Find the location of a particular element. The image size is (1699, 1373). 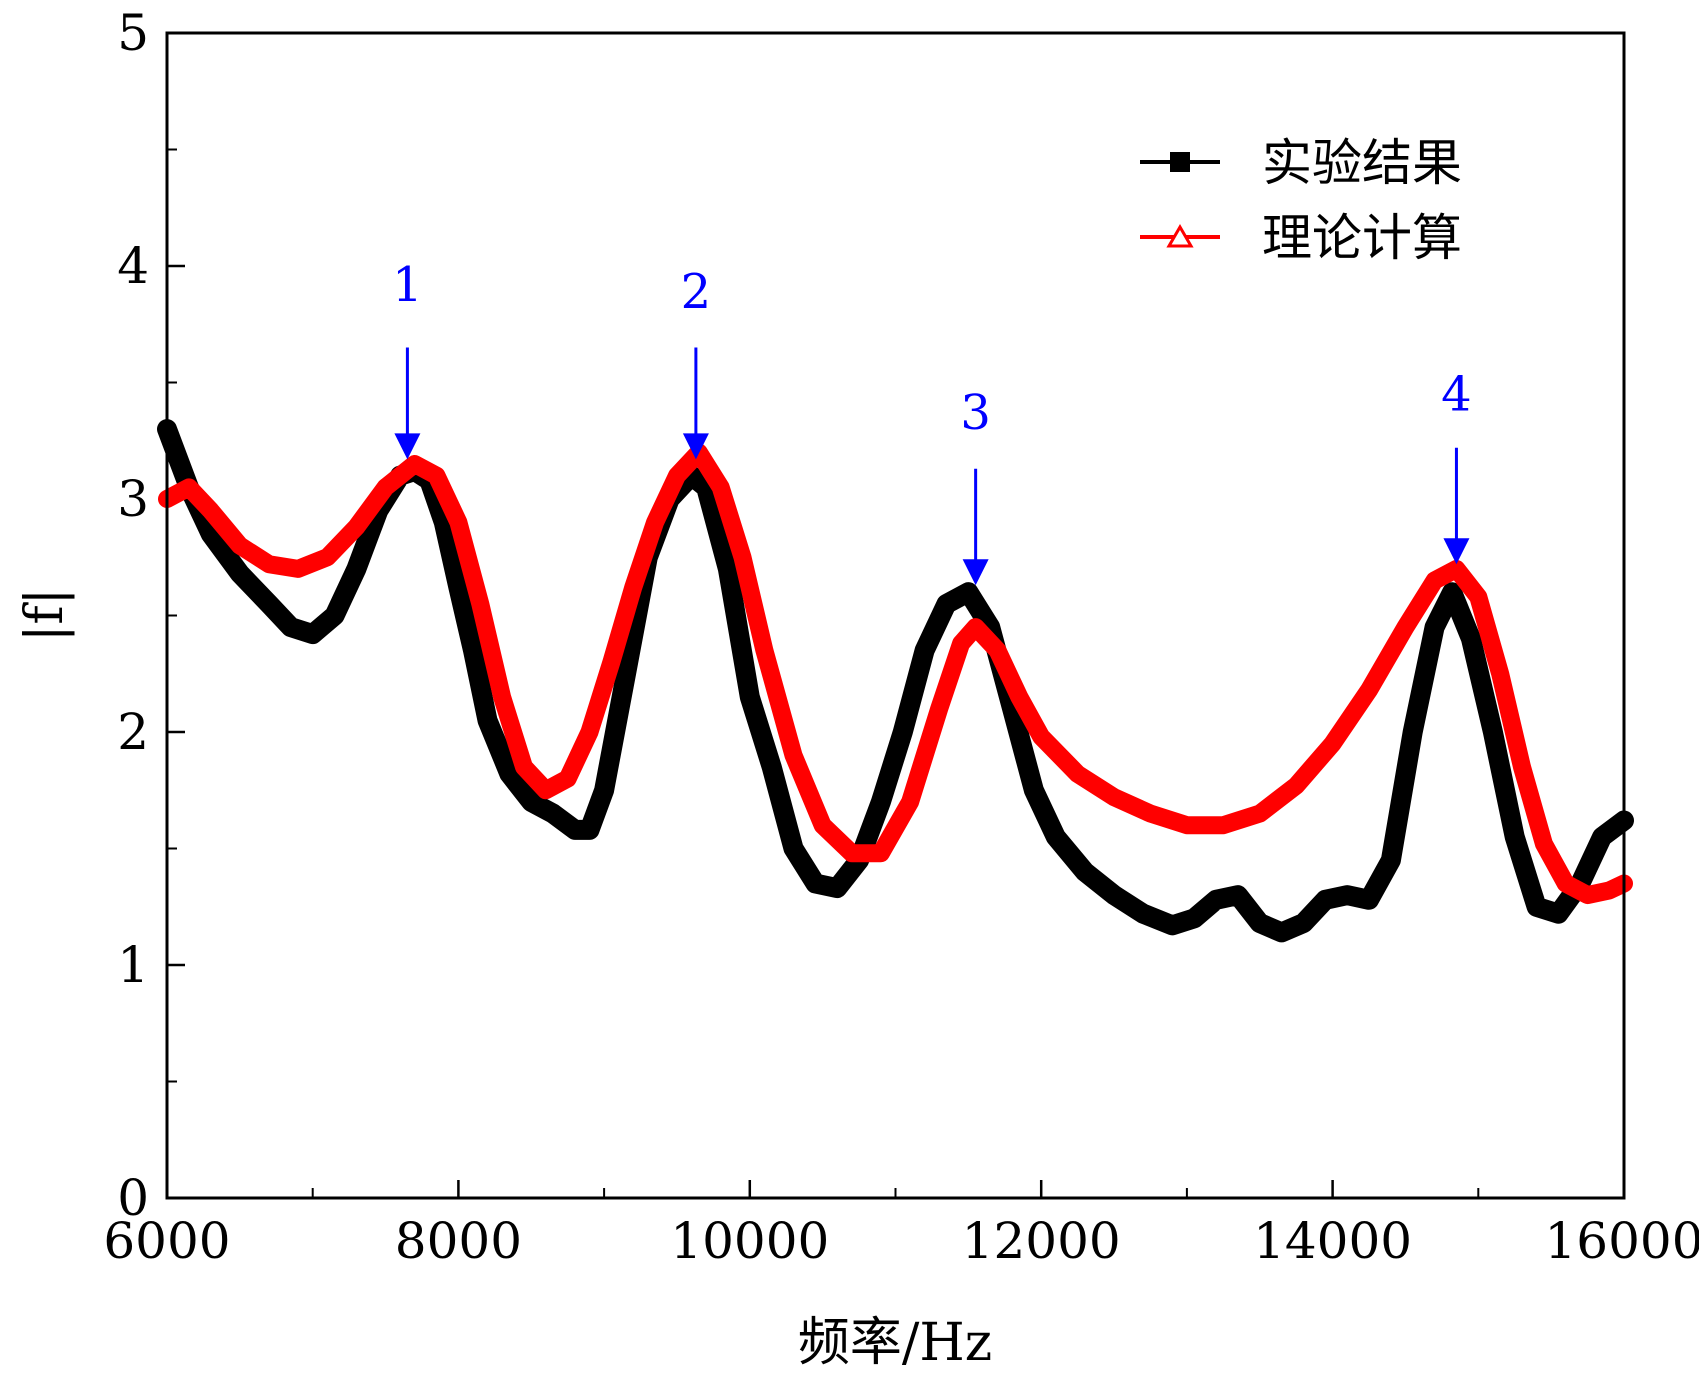

y-tick-label: 3 is located at coordinates (133, 499).